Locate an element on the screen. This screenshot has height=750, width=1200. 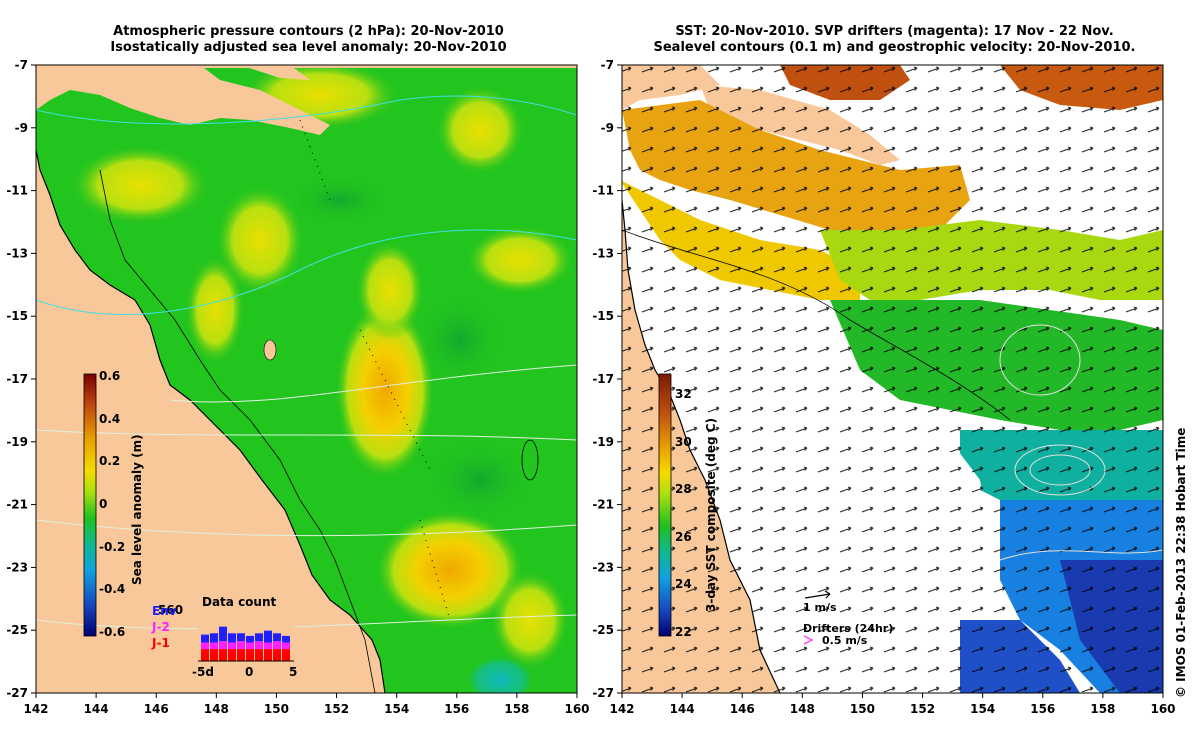
colorbar-tick-label: -0.4 is located at coordinates (112, 589).